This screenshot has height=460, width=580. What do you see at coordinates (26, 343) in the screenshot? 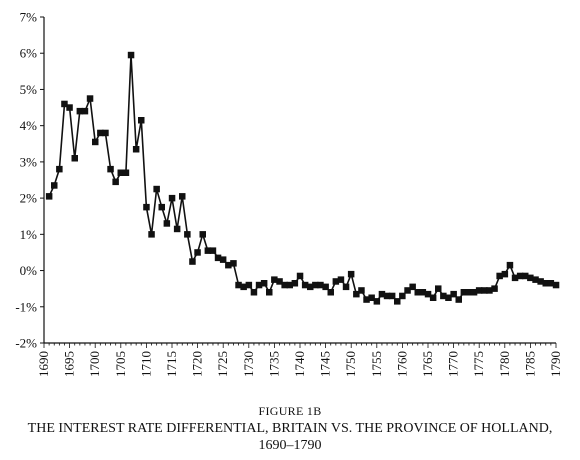
I see `y-tick-label: -2%` at bounding box center [26, 343].